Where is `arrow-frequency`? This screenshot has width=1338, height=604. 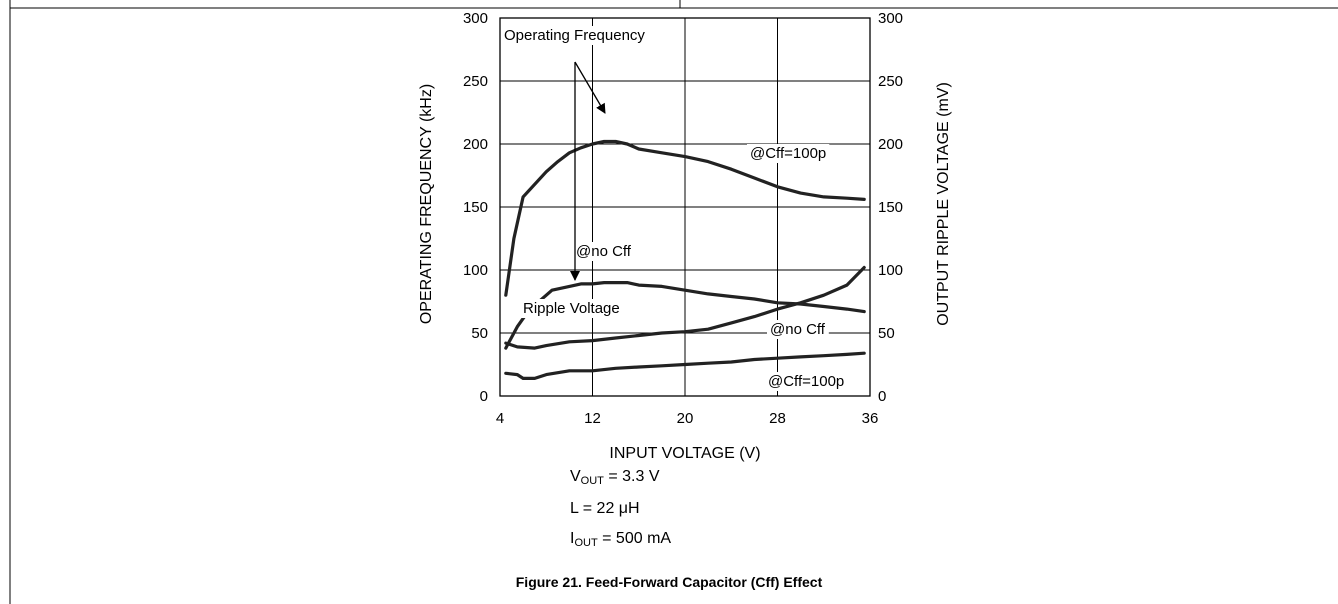
arrow-frequency is located at coordinates (590, 87).